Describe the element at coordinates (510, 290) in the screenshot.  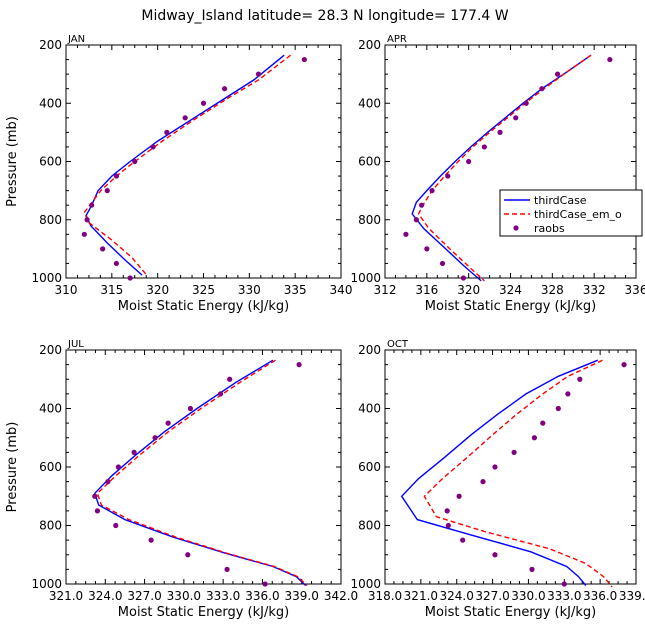
I see `x-tick-label: 324` at that location.